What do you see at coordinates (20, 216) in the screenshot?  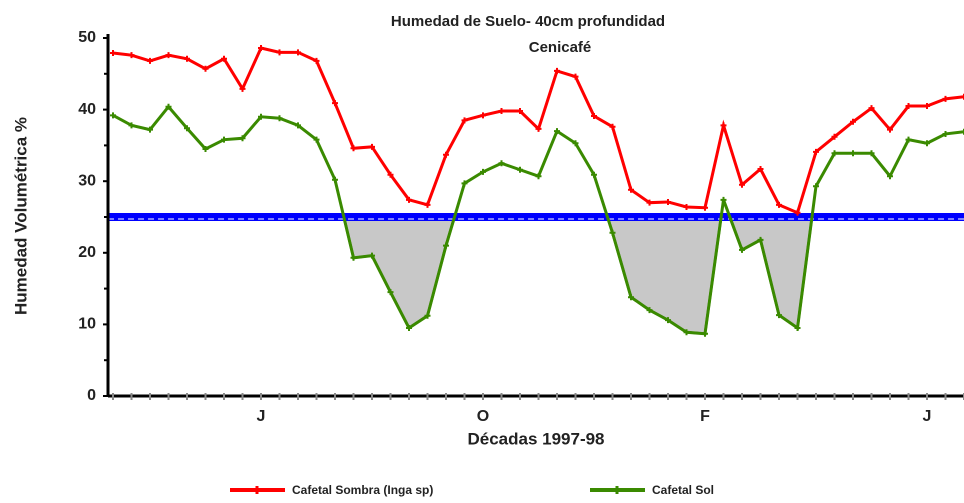 I see `y-axis-label: Humedad Volumétrica %` at bounding box center [20, 216].